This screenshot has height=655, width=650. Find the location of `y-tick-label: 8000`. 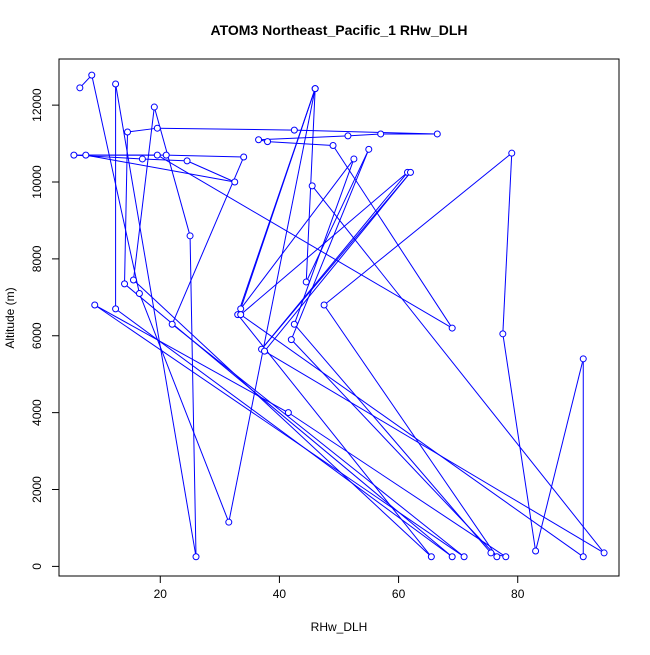

y-tick-label: 8000 is located at coordinates (37, 258).